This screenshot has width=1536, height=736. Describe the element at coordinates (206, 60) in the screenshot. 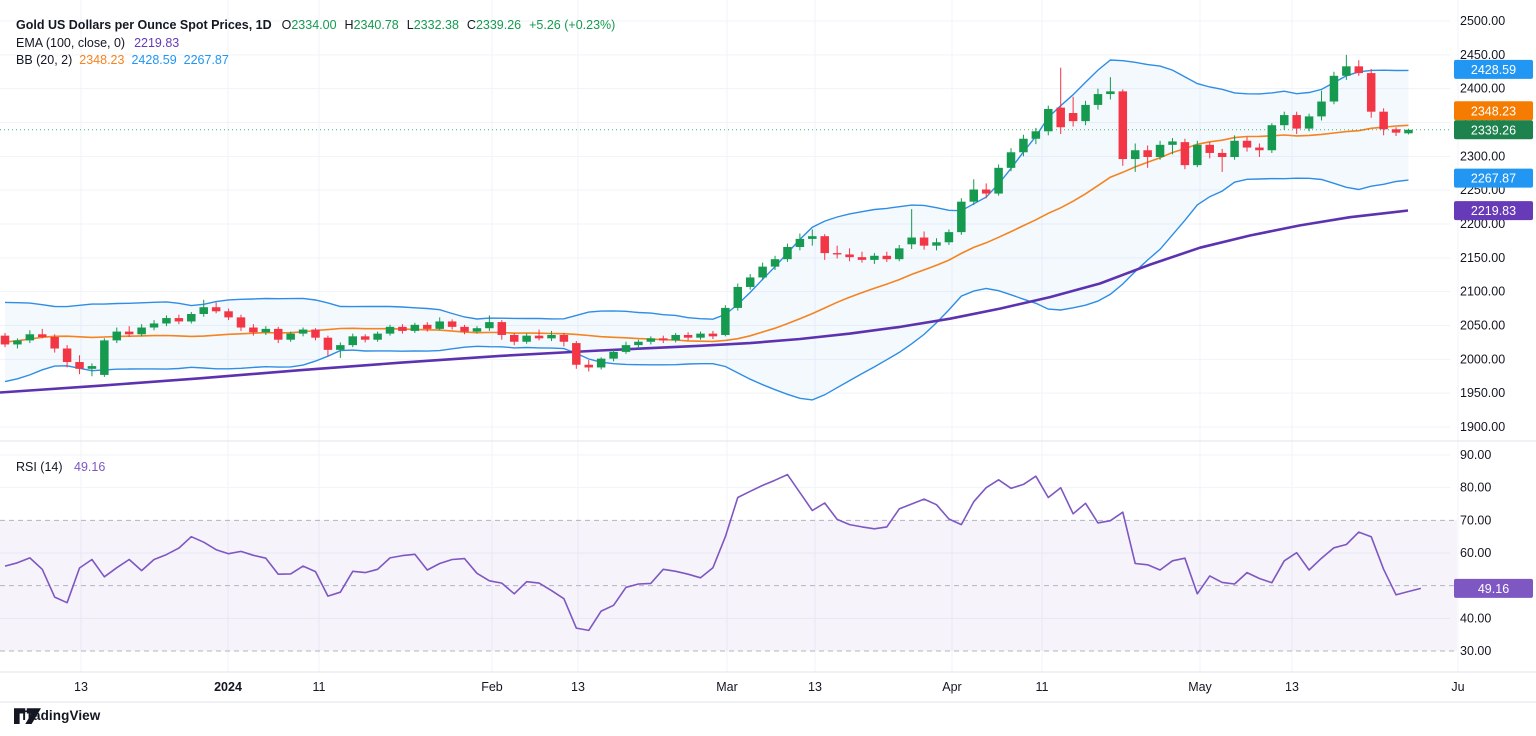

I see `bb-lower-value: 2267.87` at that location.